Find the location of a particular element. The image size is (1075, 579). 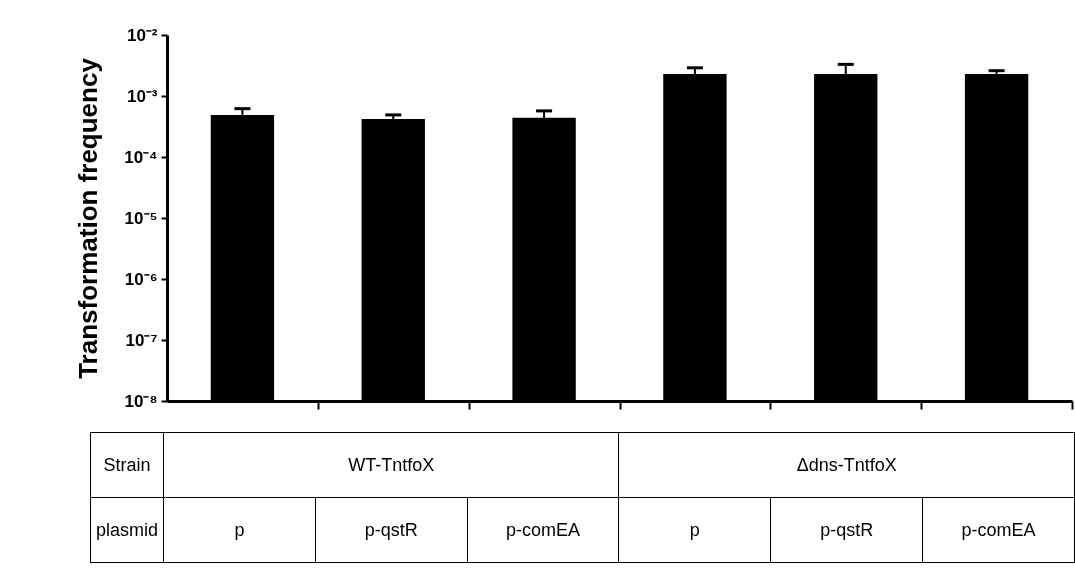

y-axis-title: Transformation frequency is located at coordinates (88, 218).